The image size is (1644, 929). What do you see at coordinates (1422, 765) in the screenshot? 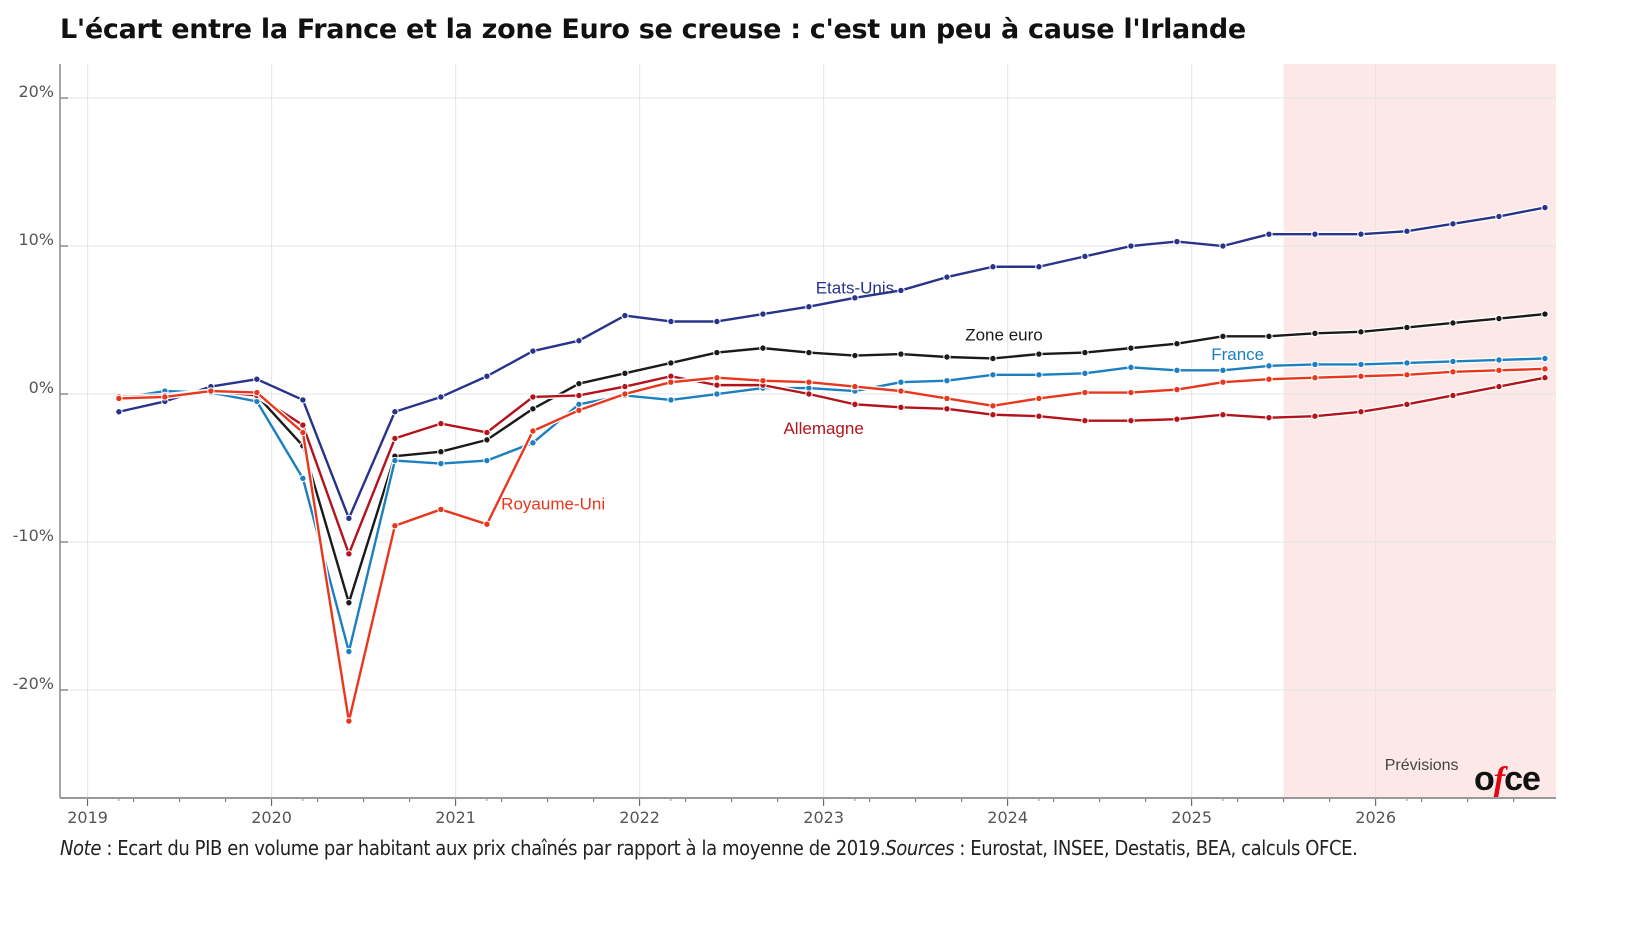
I see `forecast-label: Prévisions` at bounding box center [1422, 765].